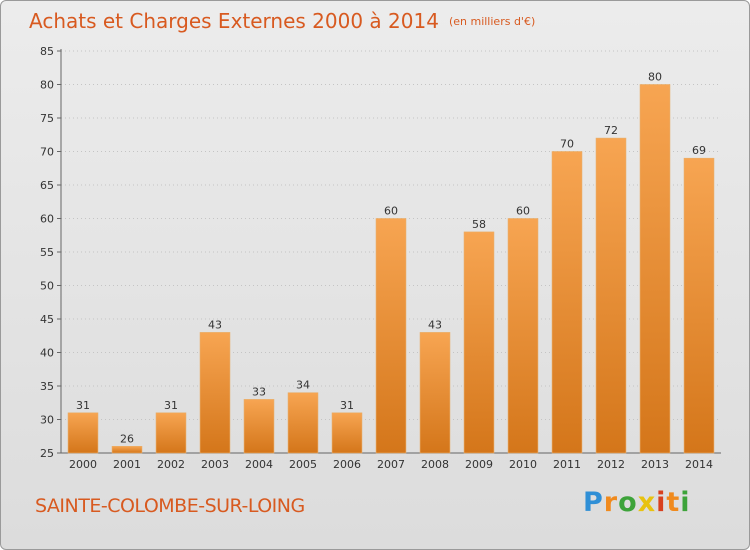 The image size is (750, 550). I want to click on y-tick-label: 85, so click(47, 51).